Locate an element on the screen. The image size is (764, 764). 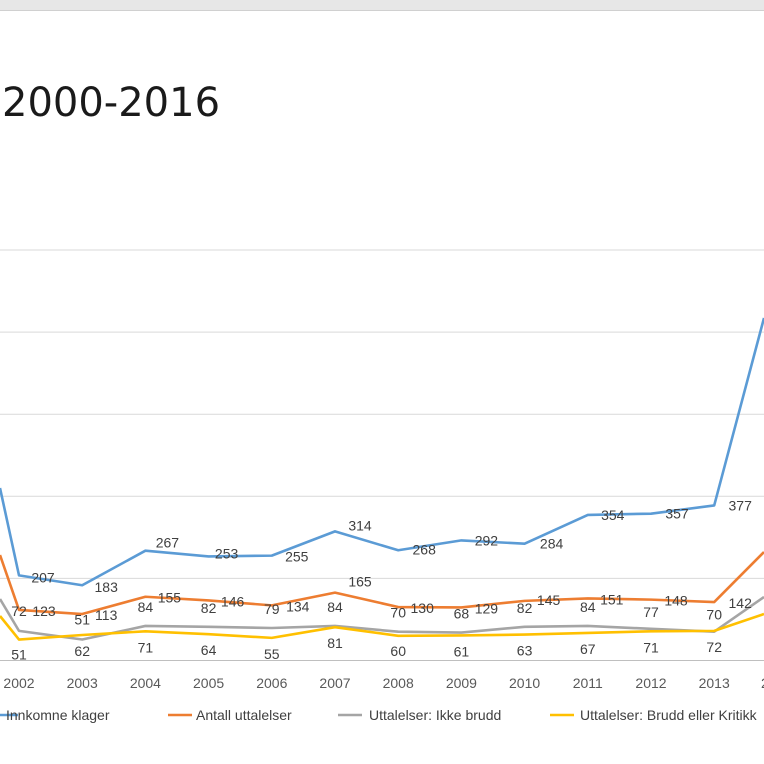
legend-label: Uttalelser: Ikke brudd is located at coordinates (435, 715).